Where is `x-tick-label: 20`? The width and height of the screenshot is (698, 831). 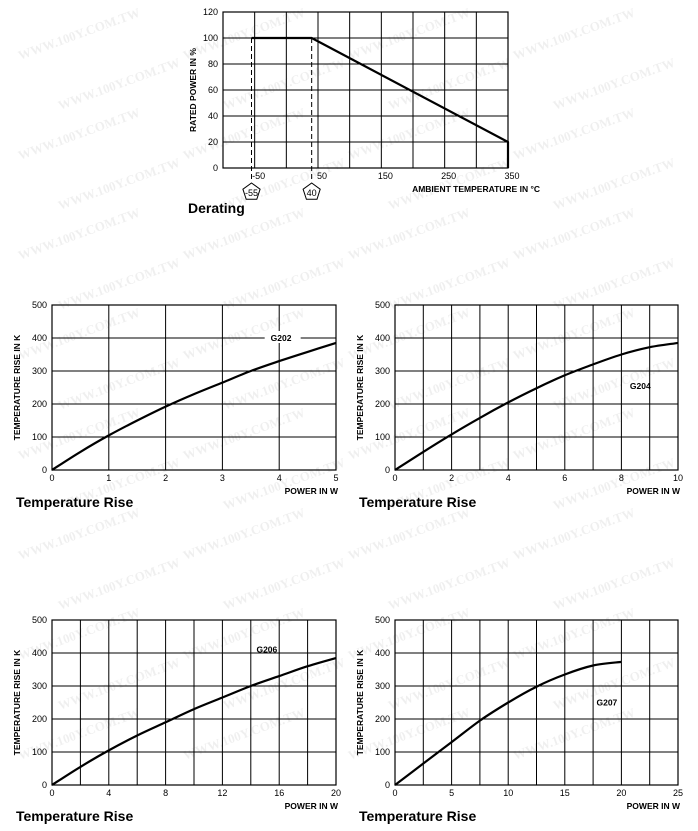
x-tick-label: 20 is located at coordinates (621, 793).